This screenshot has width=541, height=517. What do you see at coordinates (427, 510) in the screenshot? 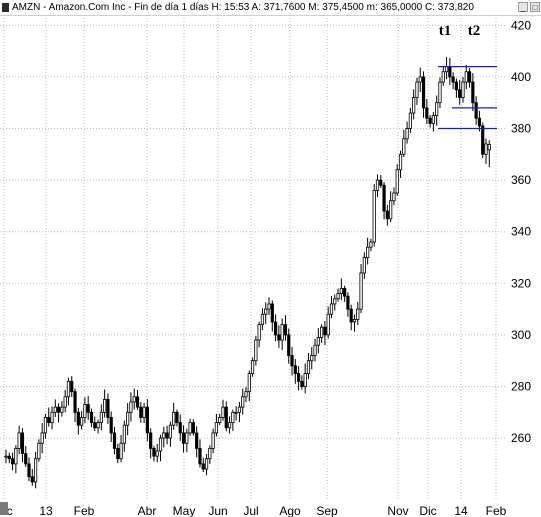
I see `x-tick-label: Dic` at bounding box center [427, 510].